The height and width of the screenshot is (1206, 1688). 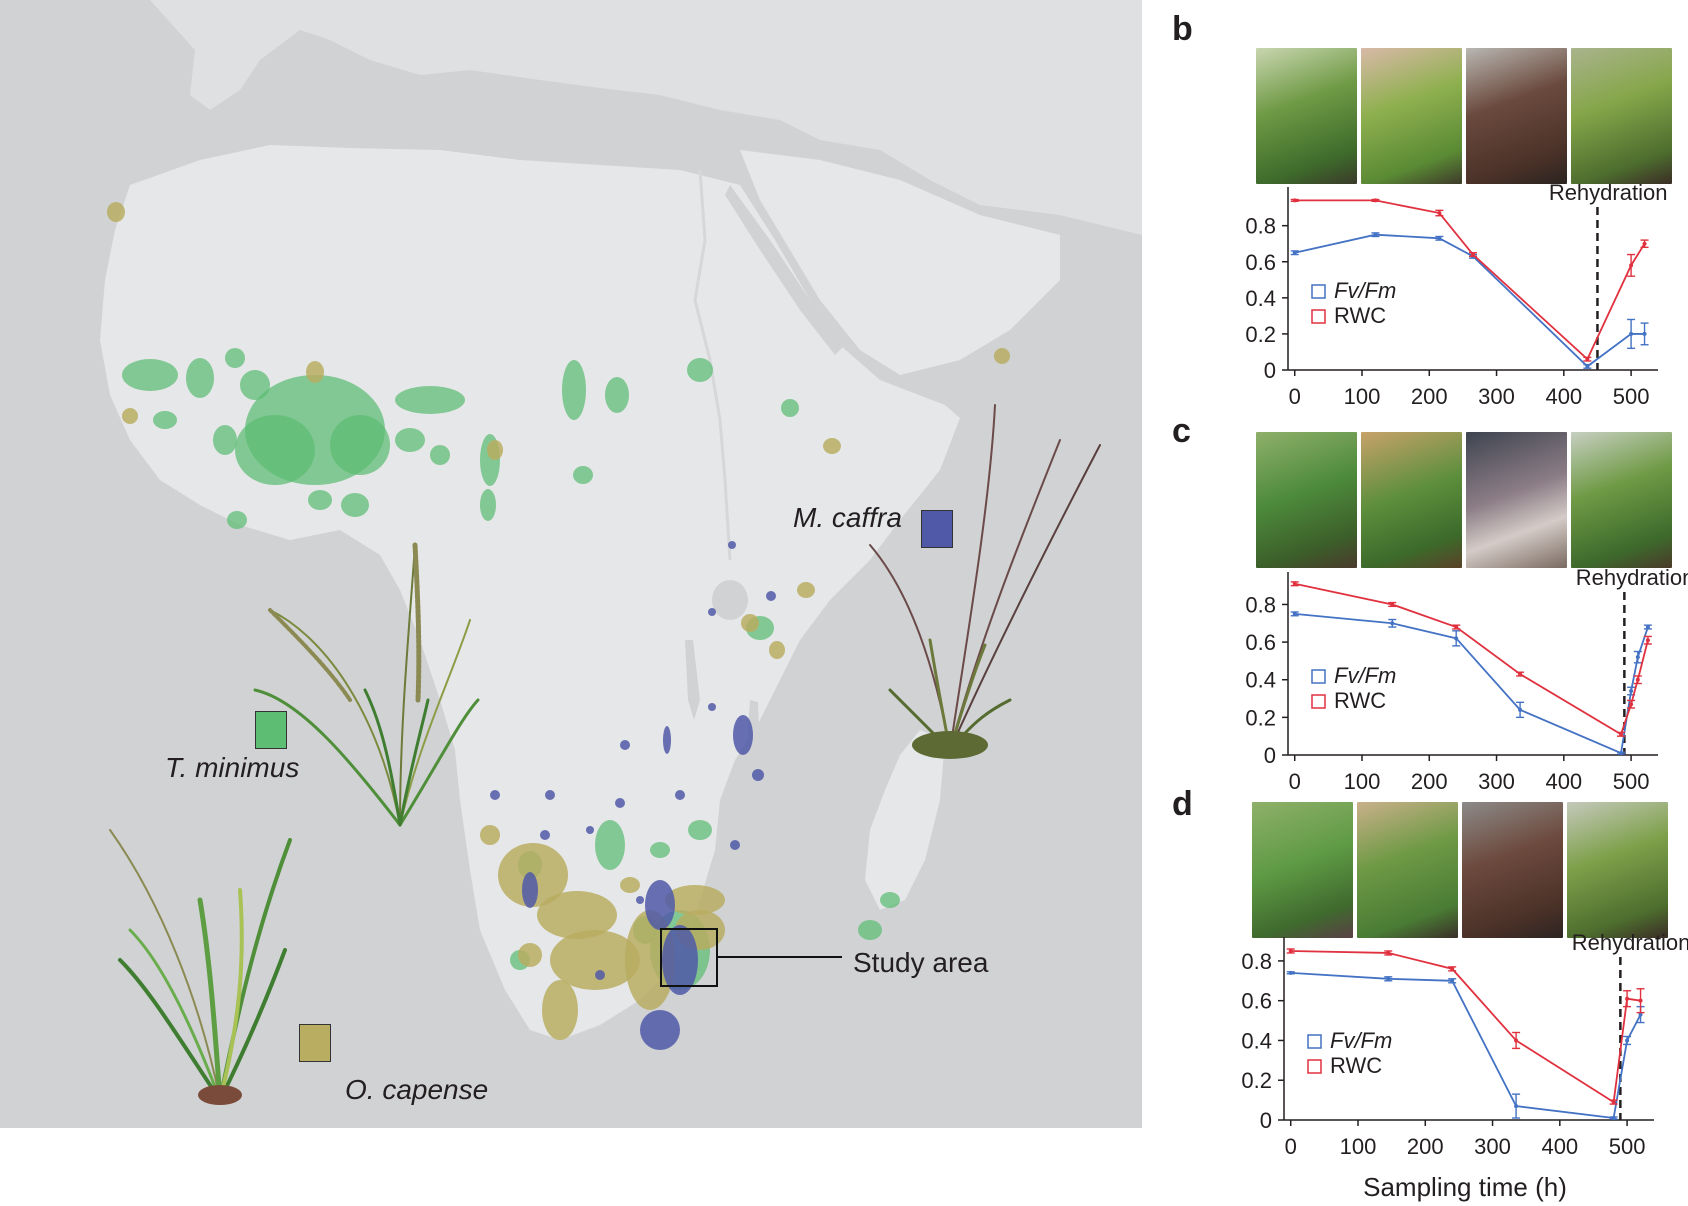 I want to click on mediterranean-sea, so click(x=510, y=122).